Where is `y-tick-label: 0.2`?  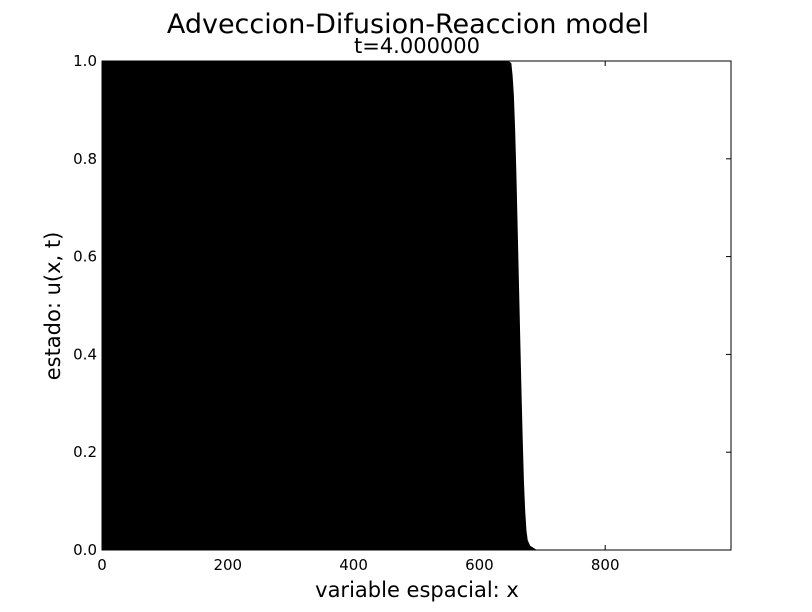
y-tick-label: 0.2 is located at coordinates (85, 452).